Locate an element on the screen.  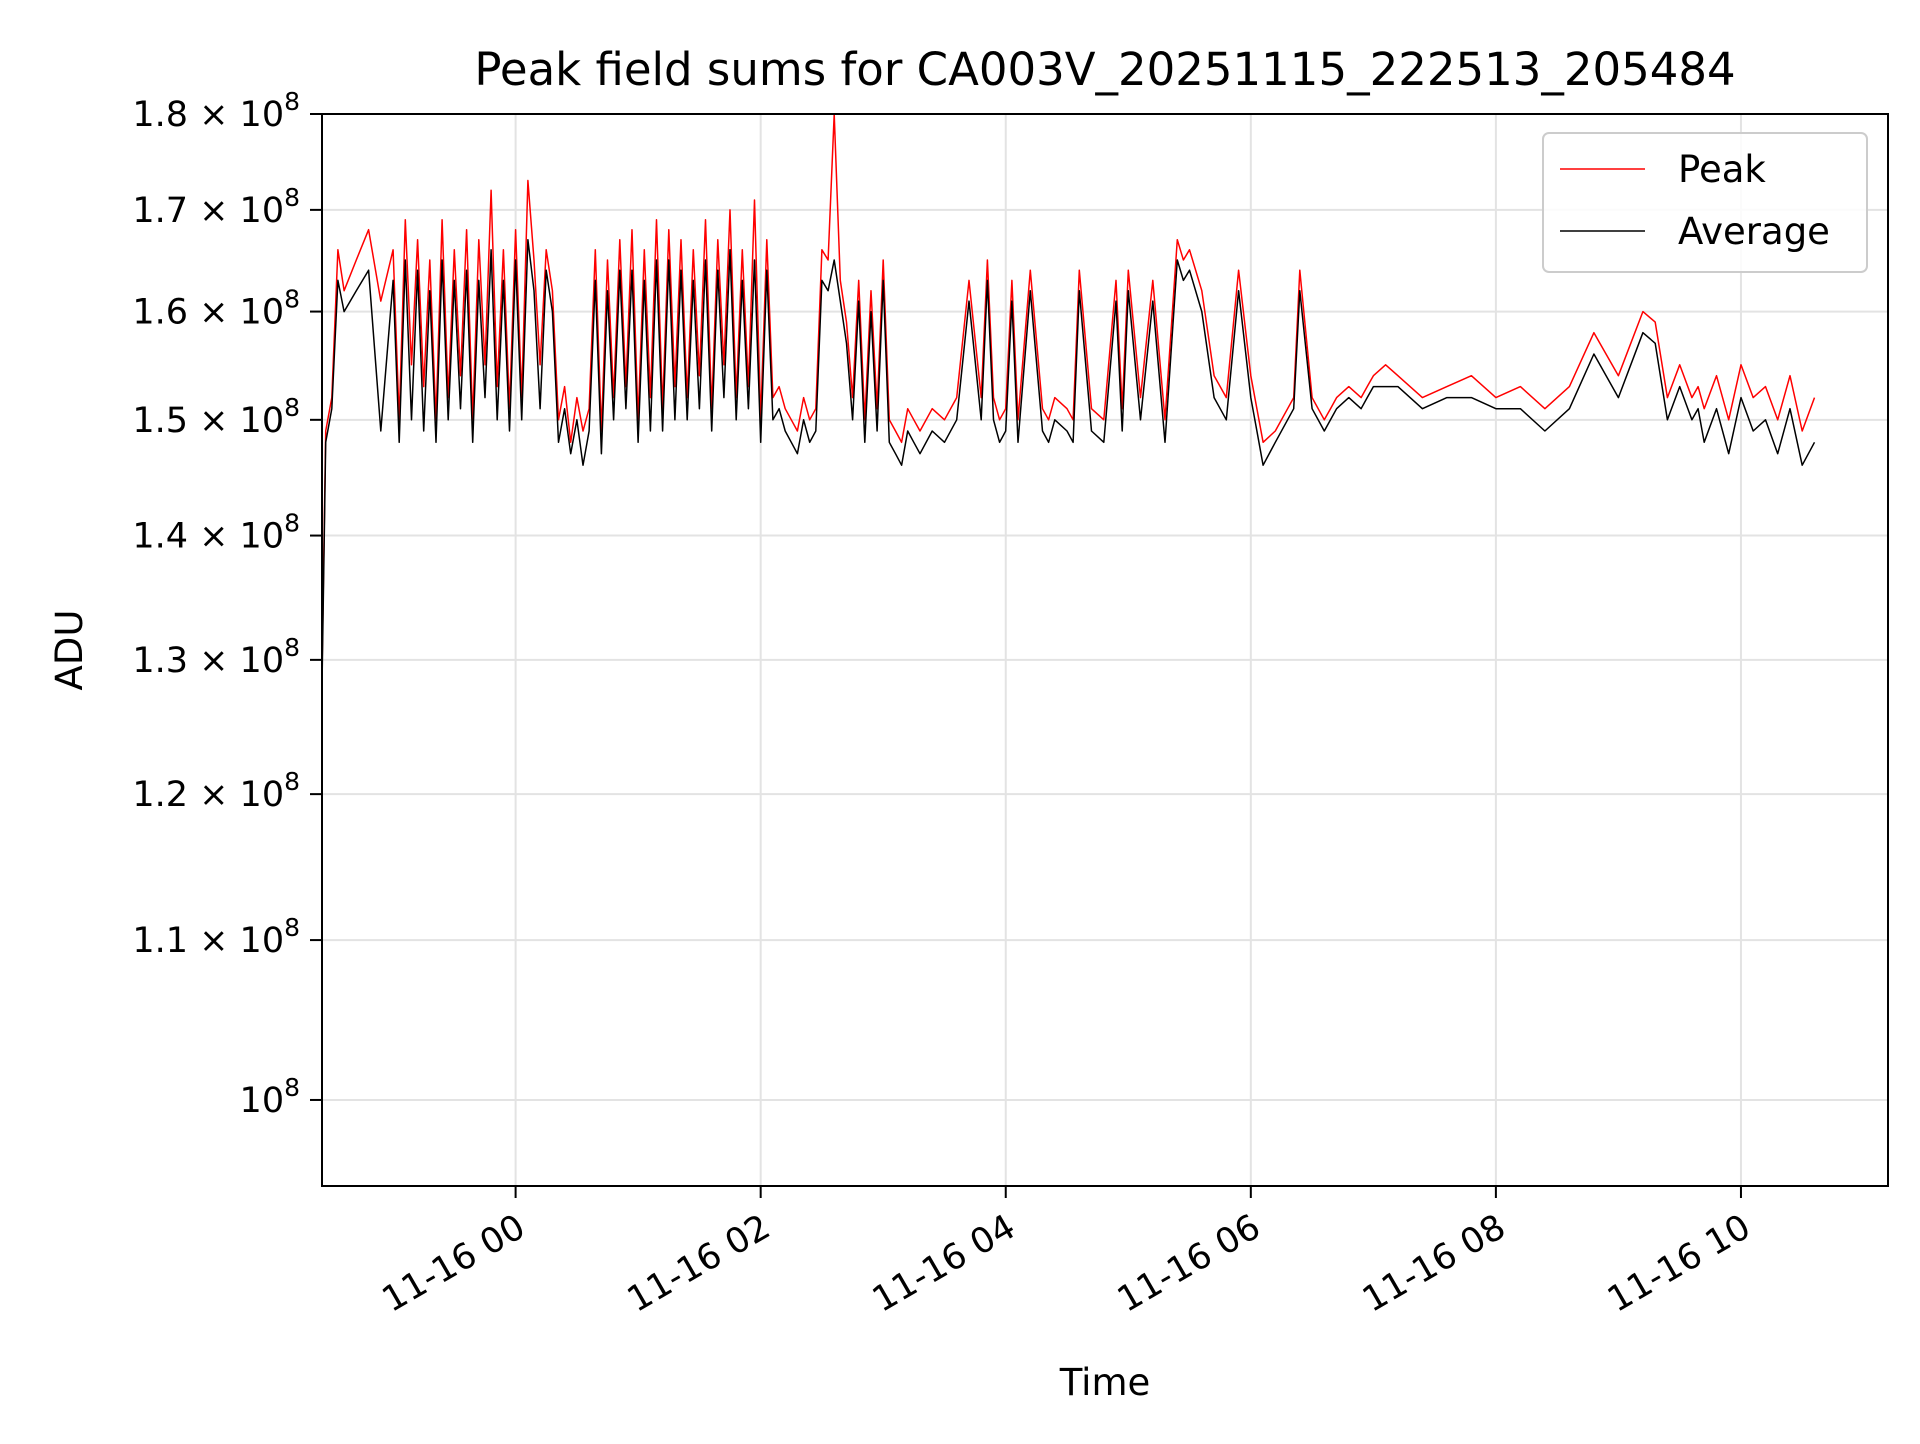
y-tick-label: 1.3 × 108 is located at coordinates (216, 657).